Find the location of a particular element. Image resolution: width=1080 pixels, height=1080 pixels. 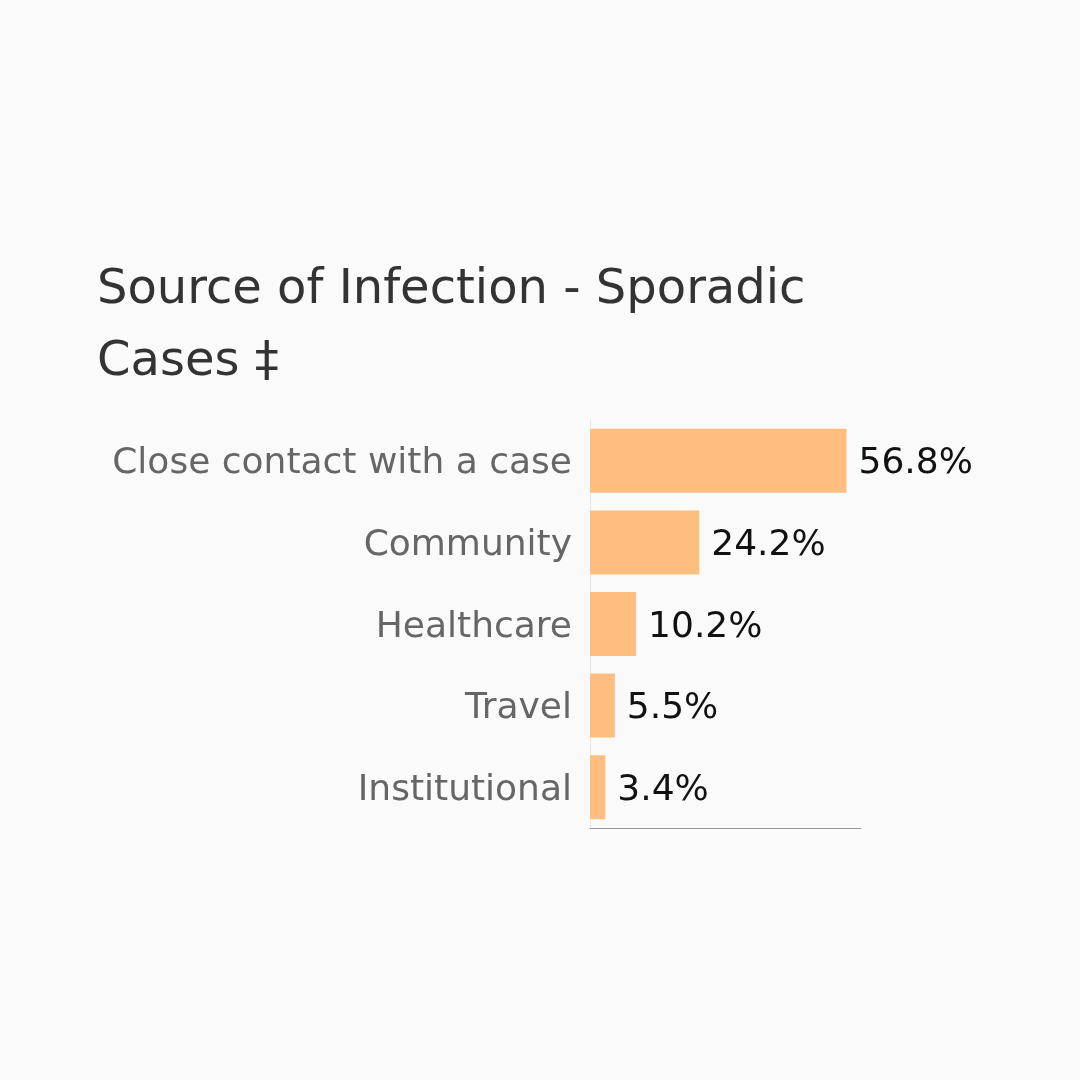

data-label: 56.8% is located at coordinates (915, 461).